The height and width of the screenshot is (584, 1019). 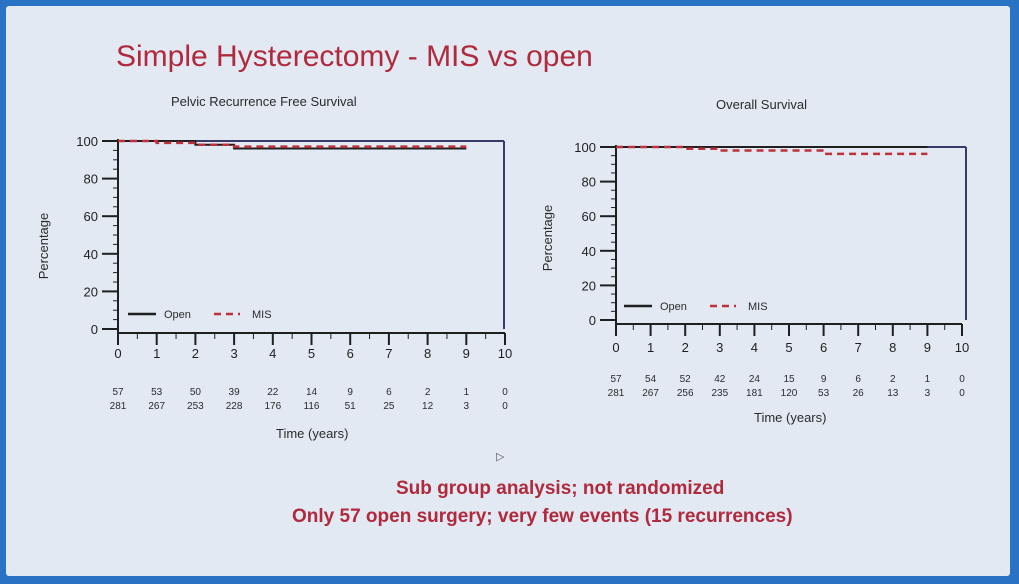 What do you see at coordinates (789, 379) in the screenshot?
I see `risk-open-value: 15` at bounding box center [789, 379].